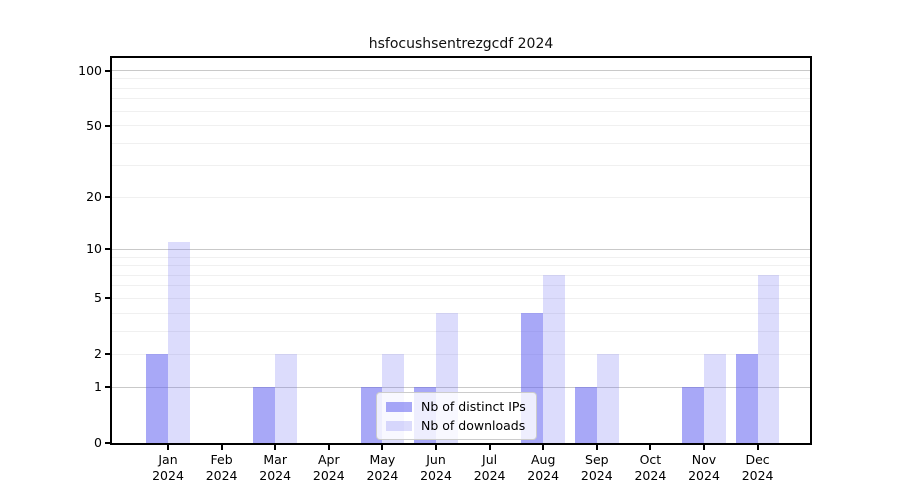 This screenshot has width=900, height=500. What do you see at coordinates (98, 442) in the screenshot?
I see `y-axis-tick-label: 0` at bounding box center [98, 442].